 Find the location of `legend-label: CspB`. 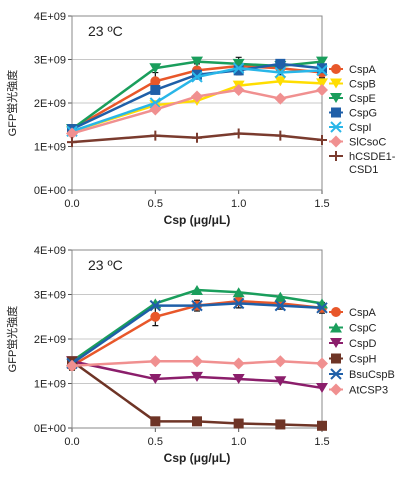

legend-label: CspB is located at coordinates (362, 85).